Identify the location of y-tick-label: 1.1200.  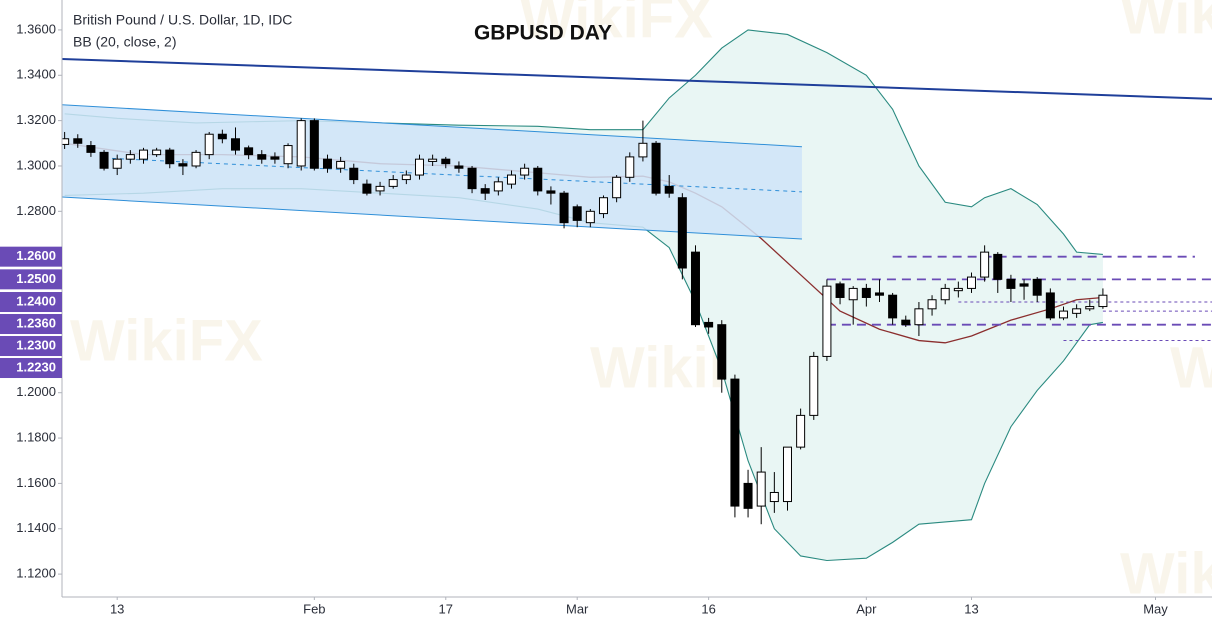
(36, 573).